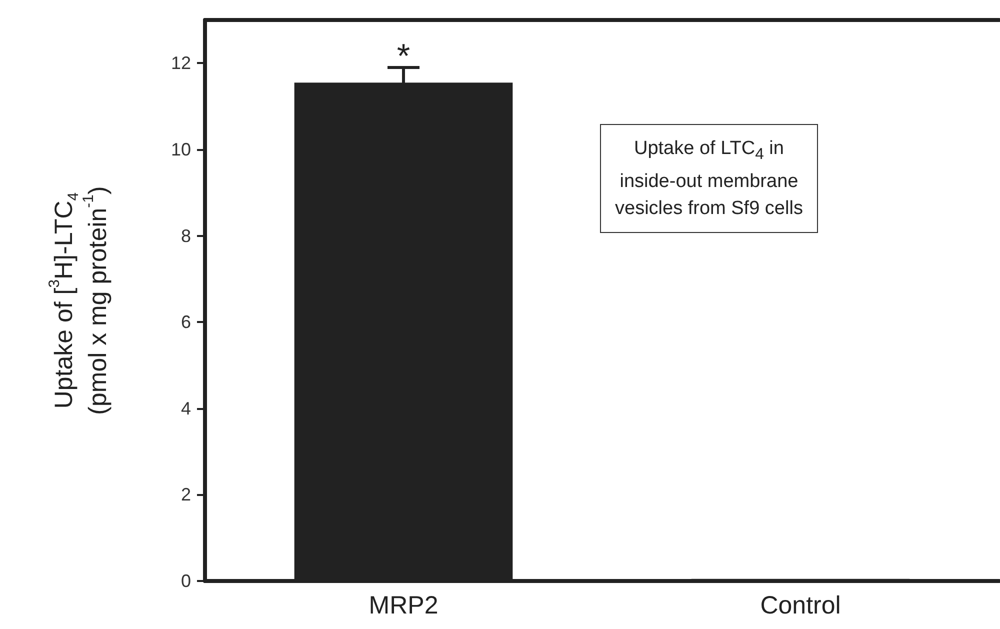 This screenshot has height=629, width=1000. Describe the element at coordinates (800, 606) in the screenshot. I see `x-tick-label: Control` at that location.